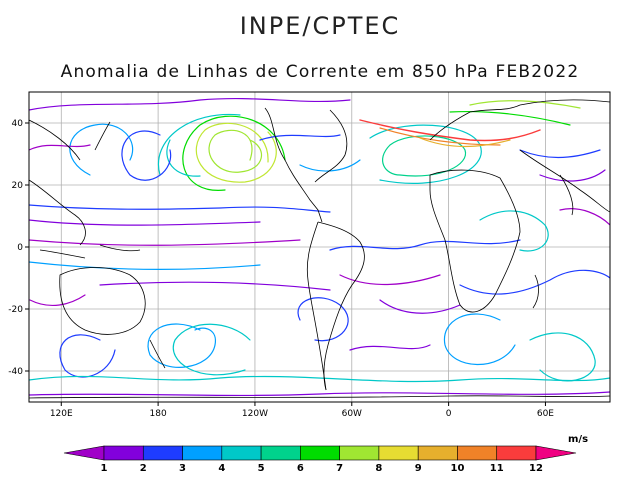 The width and height of the screenshot is (640, 494). Describe the element at coordinates (182, 468) in the screenshot. I see `colorbar-label: 3` at that location.